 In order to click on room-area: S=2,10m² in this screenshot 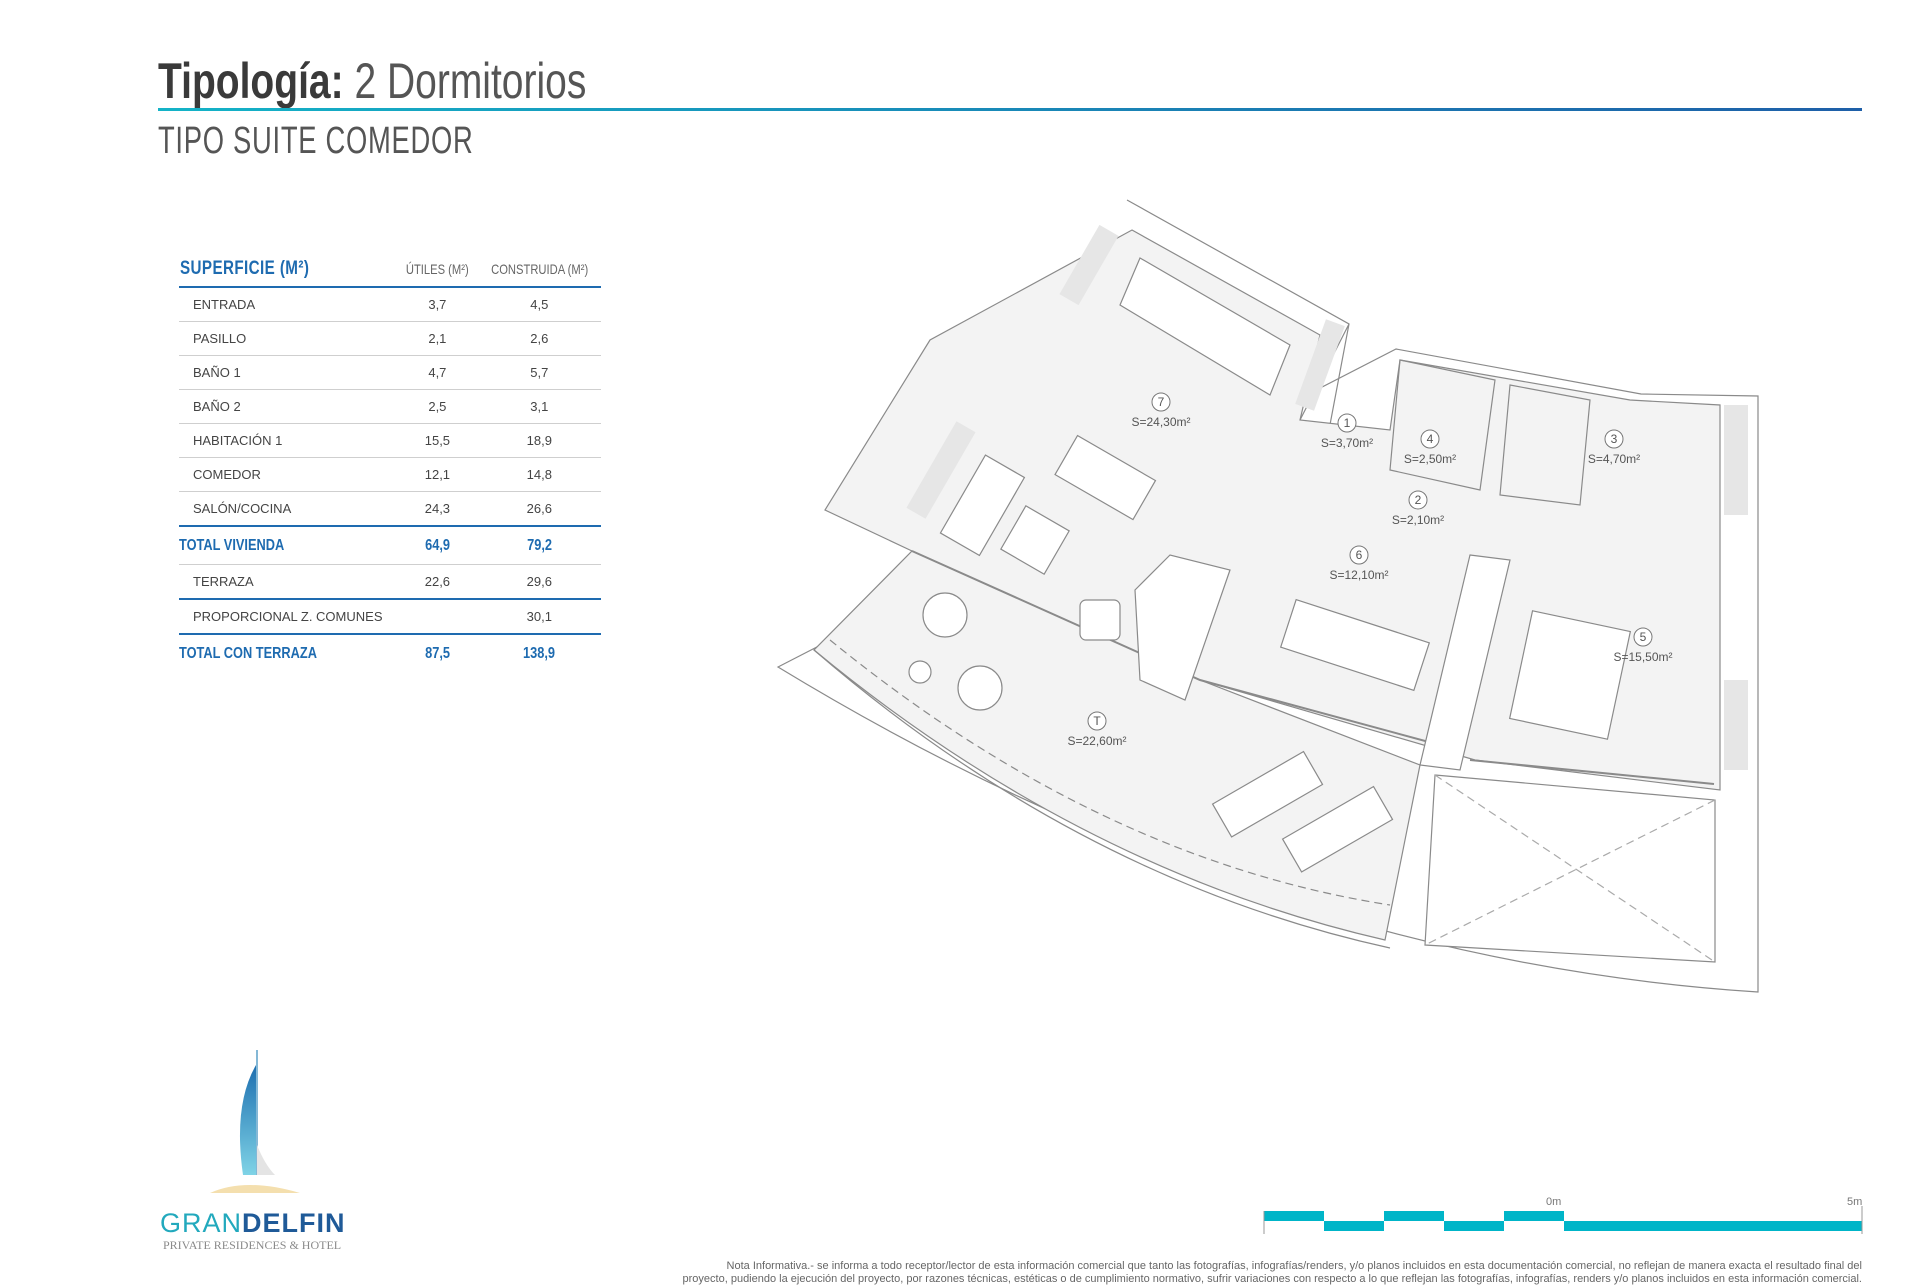, I will do `click(1418, 520)`.